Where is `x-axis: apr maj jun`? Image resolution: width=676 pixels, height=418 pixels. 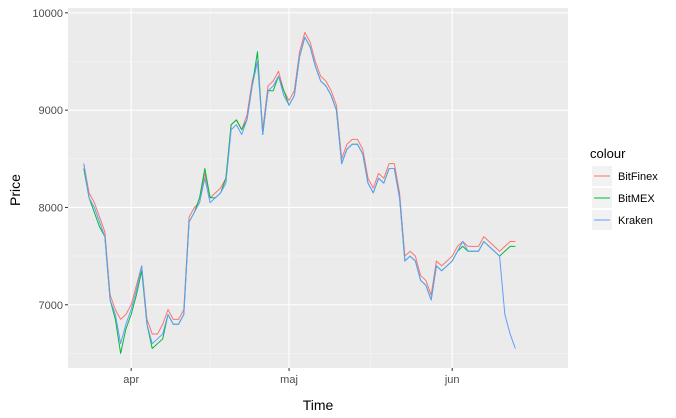
x-axis: apr maj jun is located at coordinates (291, 377).